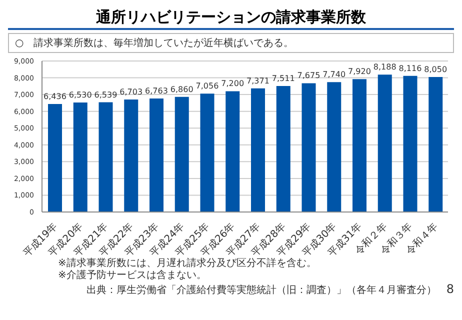 This screenshot has height=320, width=462. What do you see at coordinates (450, 289) in the screenshot?
I see `text: 8` at bounding box center [450, 289].